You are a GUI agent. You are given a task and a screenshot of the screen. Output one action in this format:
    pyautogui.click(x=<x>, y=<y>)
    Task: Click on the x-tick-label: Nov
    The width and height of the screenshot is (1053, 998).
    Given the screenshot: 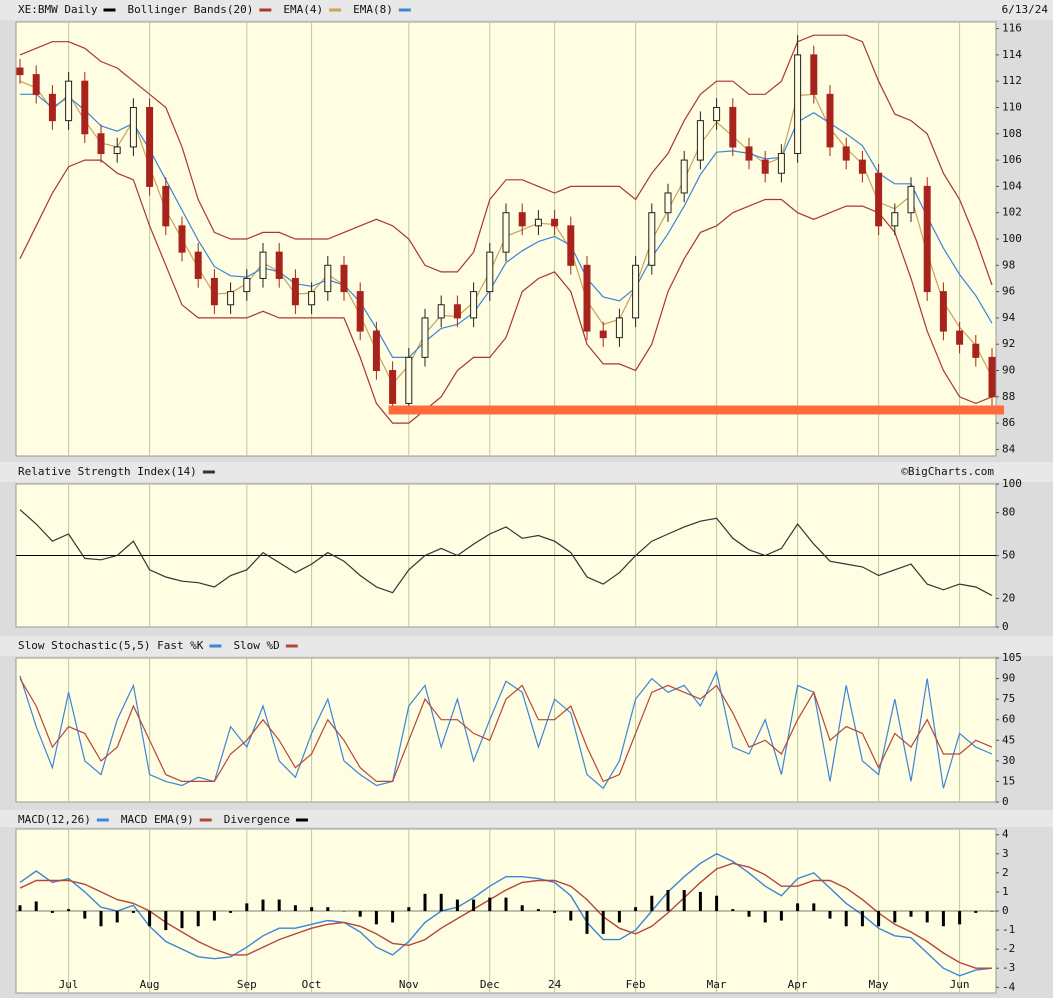 What is the action you would take?
    pyautogui.click(x=409, y=984)
    